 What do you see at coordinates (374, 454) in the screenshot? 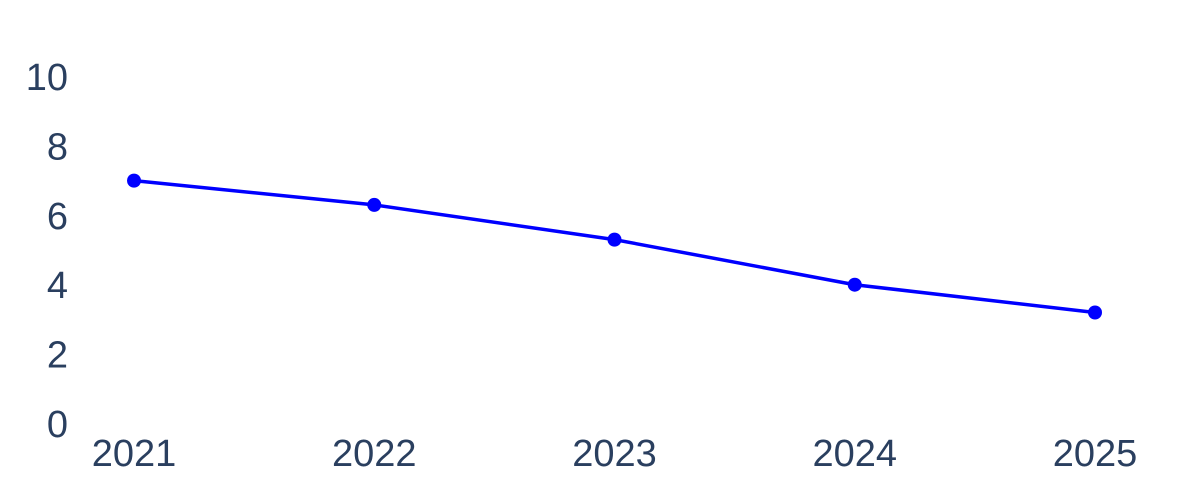
I see `x-tick-label: 2022` at bounding box center [374, 454].